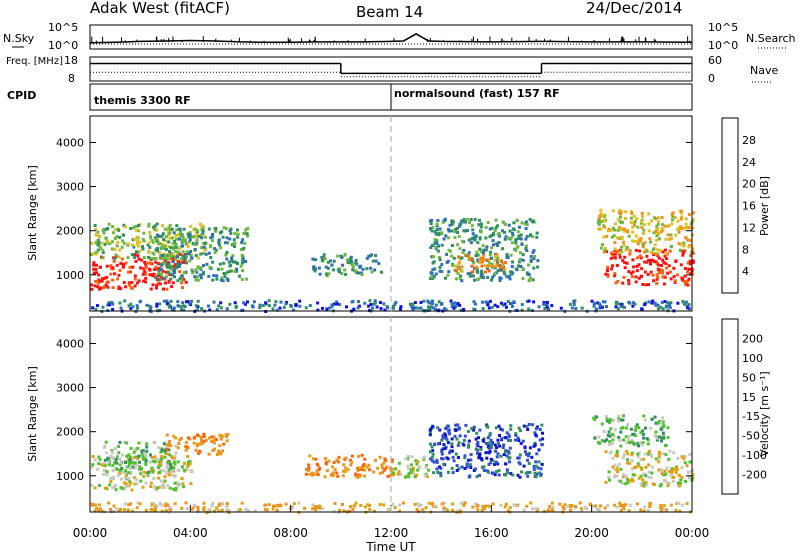 Image resolution: width=800 pixels, height=554 pixels. Describe the element at coordinates (730, 205) in the screenshot. I see `colorbar-frame` at that location.